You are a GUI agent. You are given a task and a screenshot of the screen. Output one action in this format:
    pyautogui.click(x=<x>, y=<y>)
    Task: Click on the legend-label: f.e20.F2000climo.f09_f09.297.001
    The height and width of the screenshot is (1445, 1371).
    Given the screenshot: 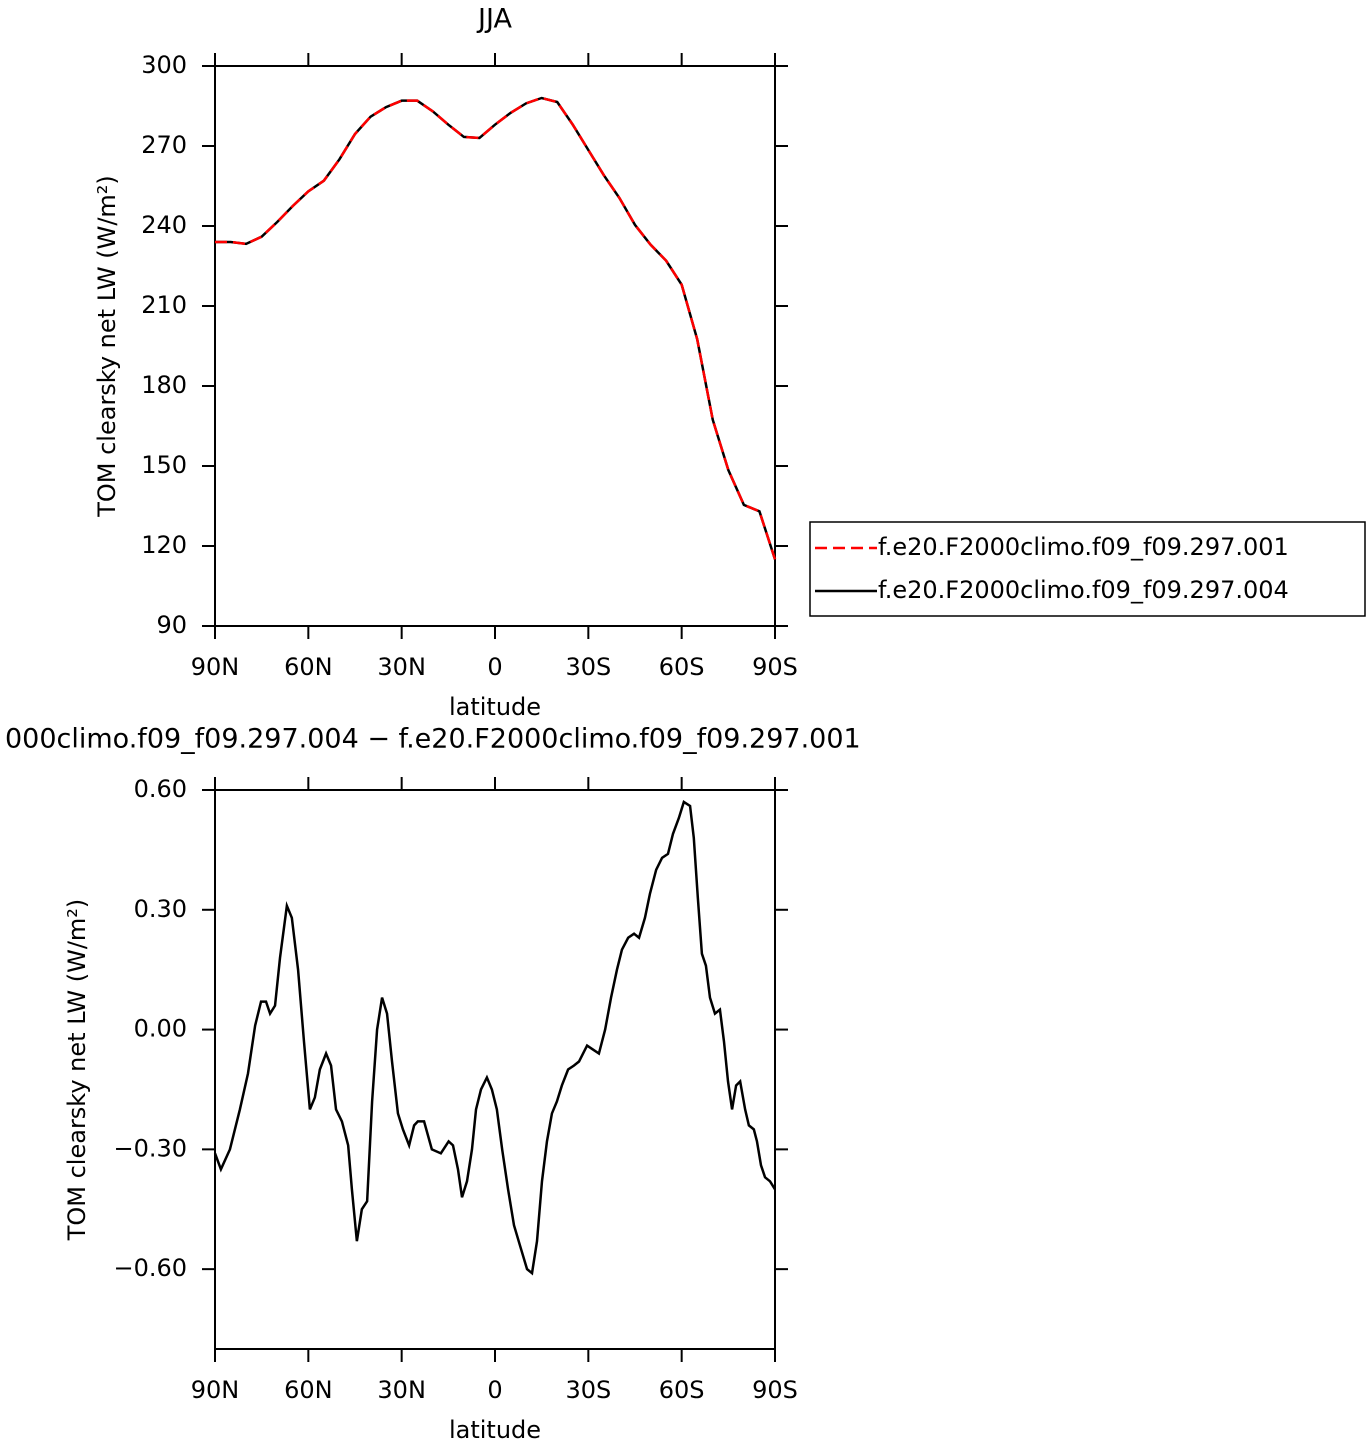 What is the action you would take?
    pyautogui.click(x=1083, y=547)
    